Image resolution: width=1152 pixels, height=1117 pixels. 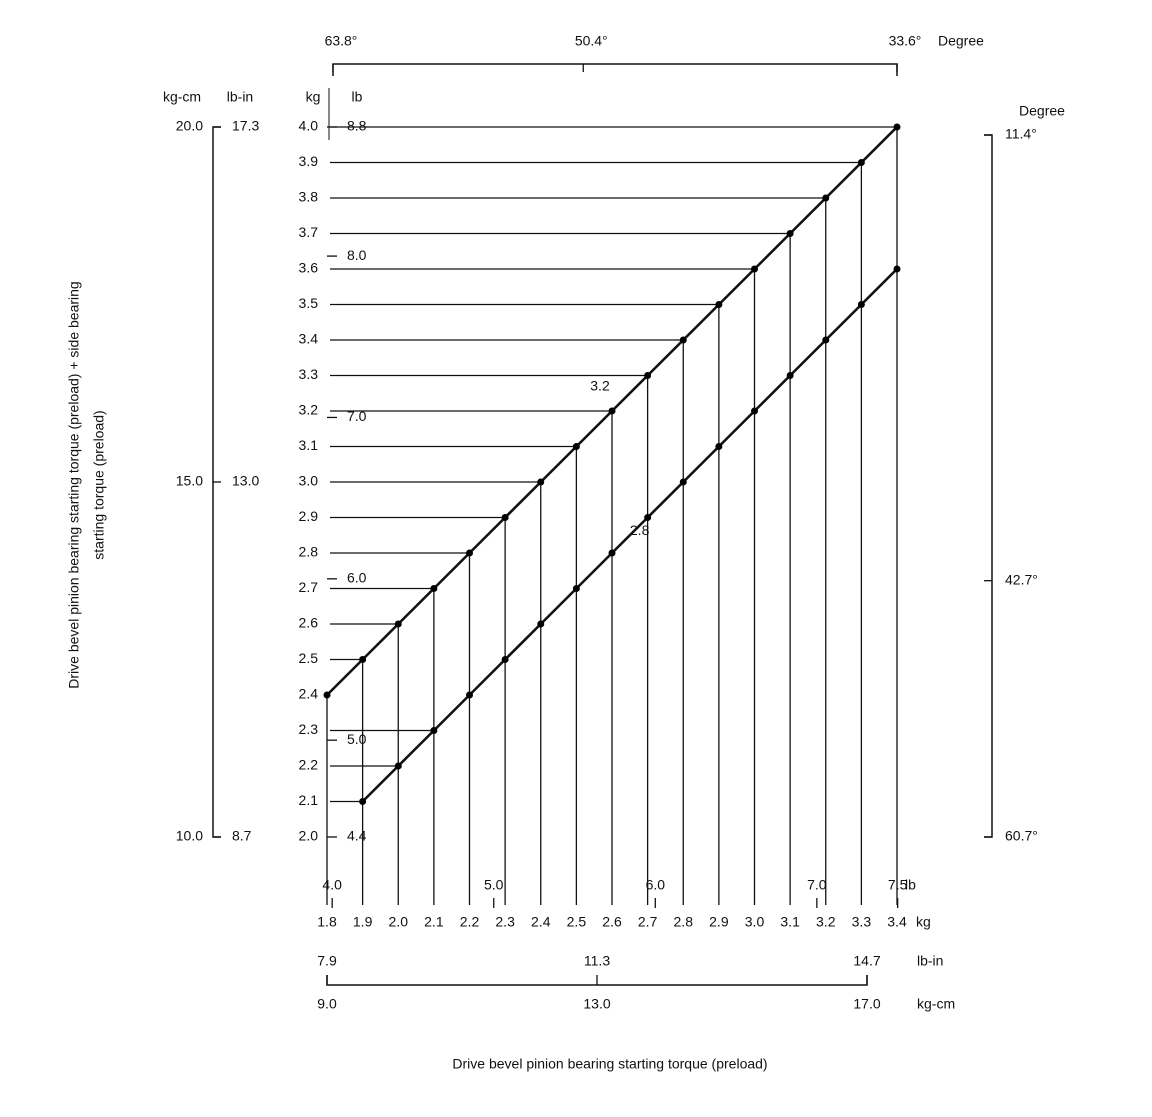 What do you see at coordinates (309, 552) in the screenshot?
I see `y-tick-label: 2.8` at bounding box center [309, 552].